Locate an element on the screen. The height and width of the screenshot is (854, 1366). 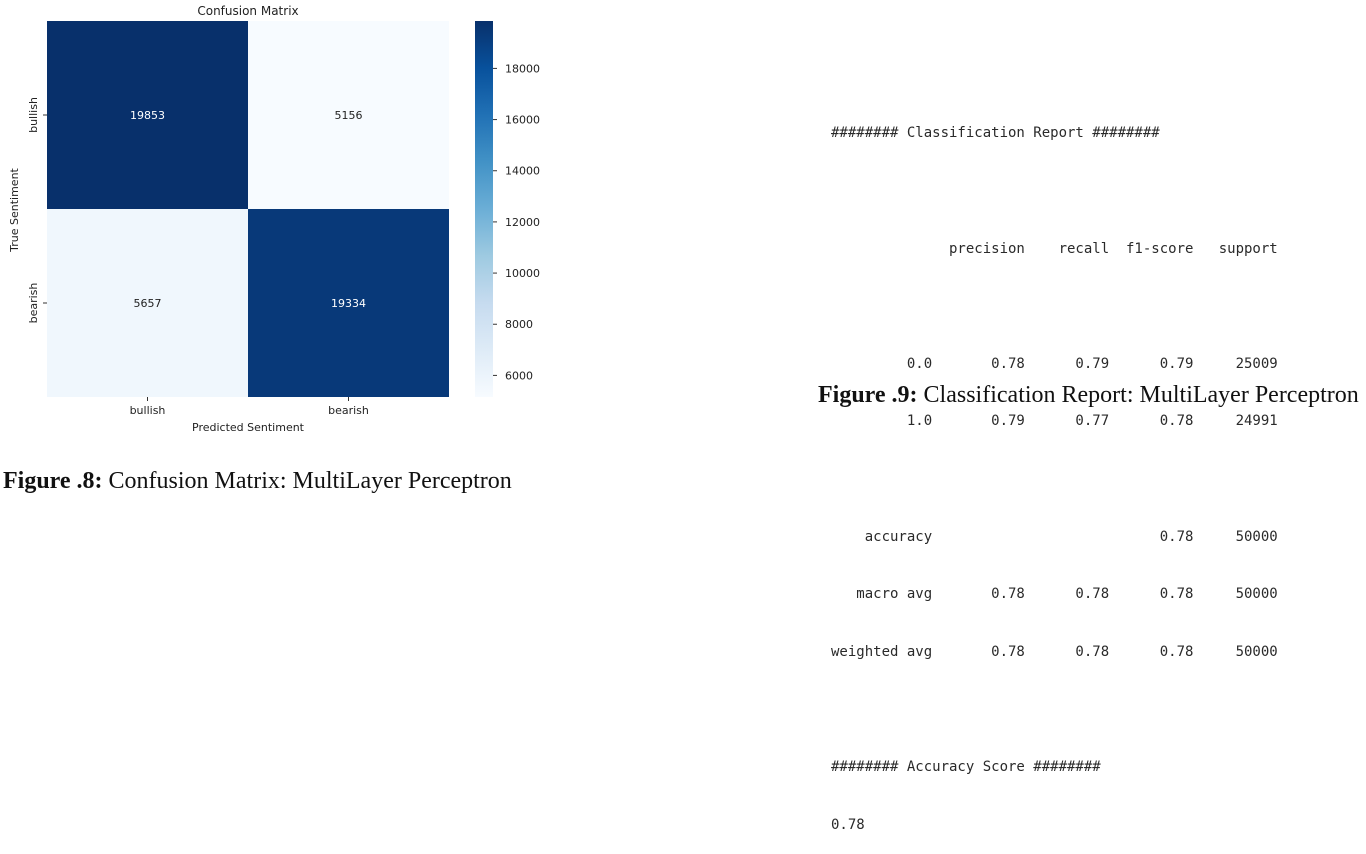
report-header: ######## Classification Report ######## is located at coordinates (995, 133).